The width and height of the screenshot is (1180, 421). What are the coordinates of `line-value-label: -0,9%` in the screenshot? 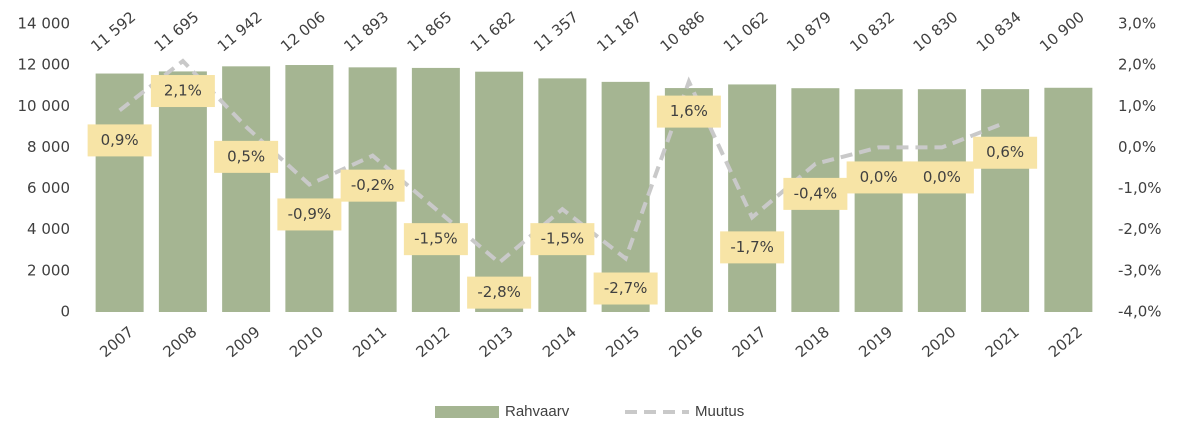 It's located at (310, 214).